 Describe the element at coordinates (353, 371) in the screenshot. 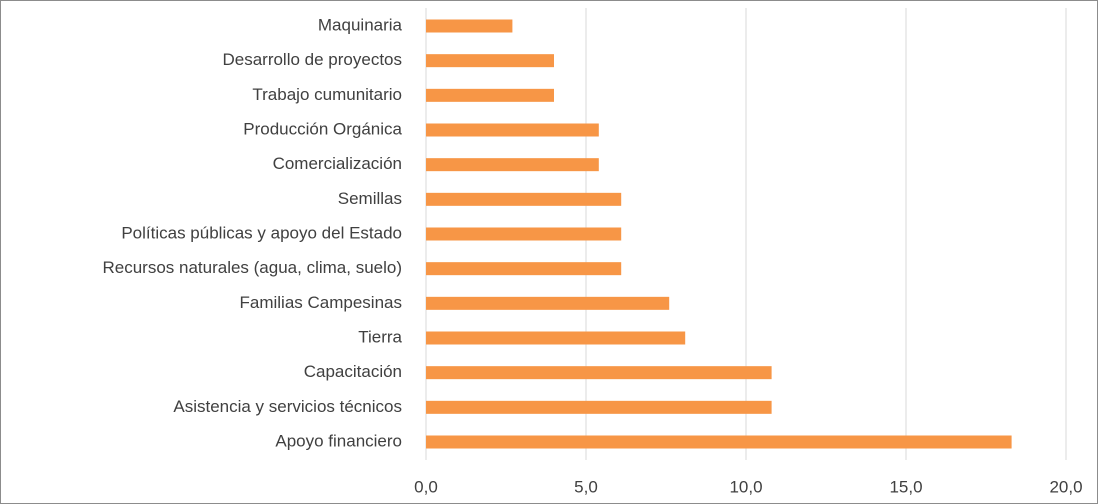

I see `y-tick-label: Capacitación` at that location.